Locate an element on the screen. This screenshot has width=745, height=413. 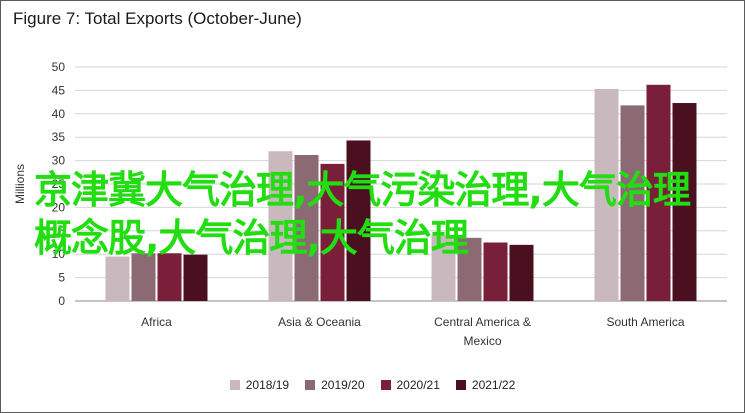
y-tick-label: 35 is located at coordinates (59, 137).